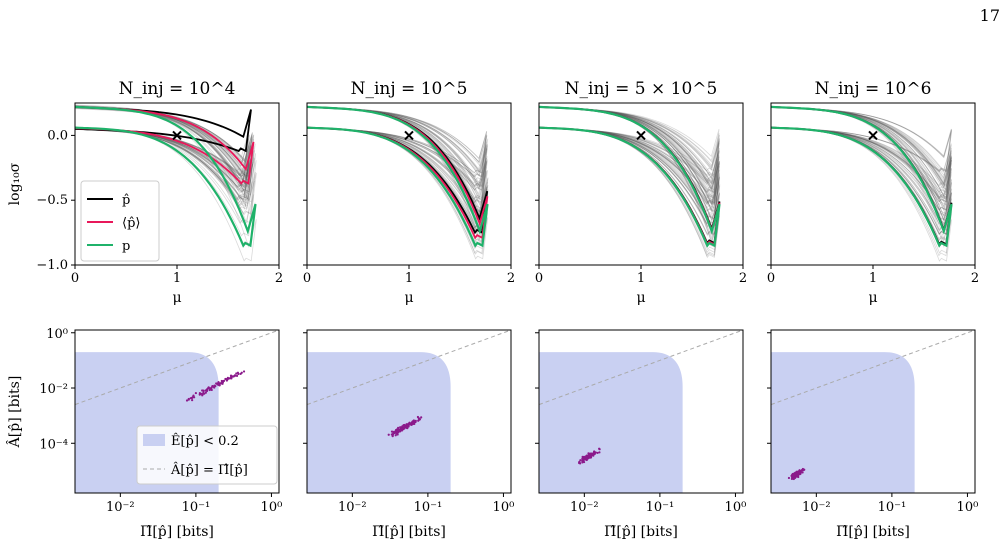  Describe the element at coordinates (15, 183) in the screenshot. I see `y-axis-label: log₁₀σ` at that location.